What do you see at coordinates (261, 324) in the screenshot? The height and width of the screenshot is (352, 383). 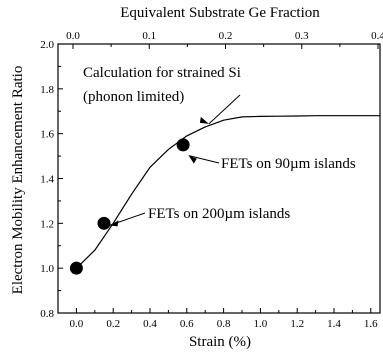 I see `x-tick-label: 1.0` at bounding box center [261, 324].